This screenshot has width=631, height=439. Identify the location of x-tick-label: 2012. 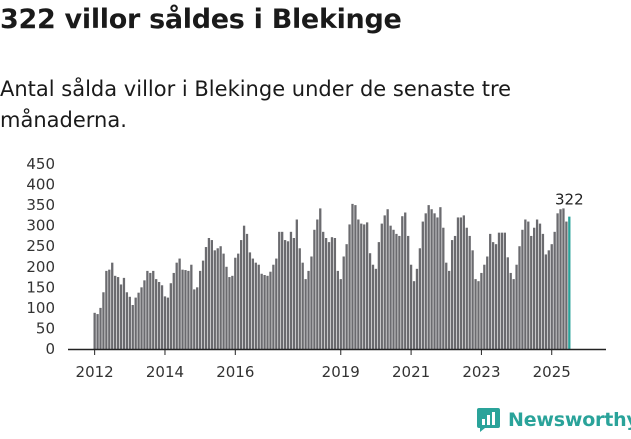
(95, 372).